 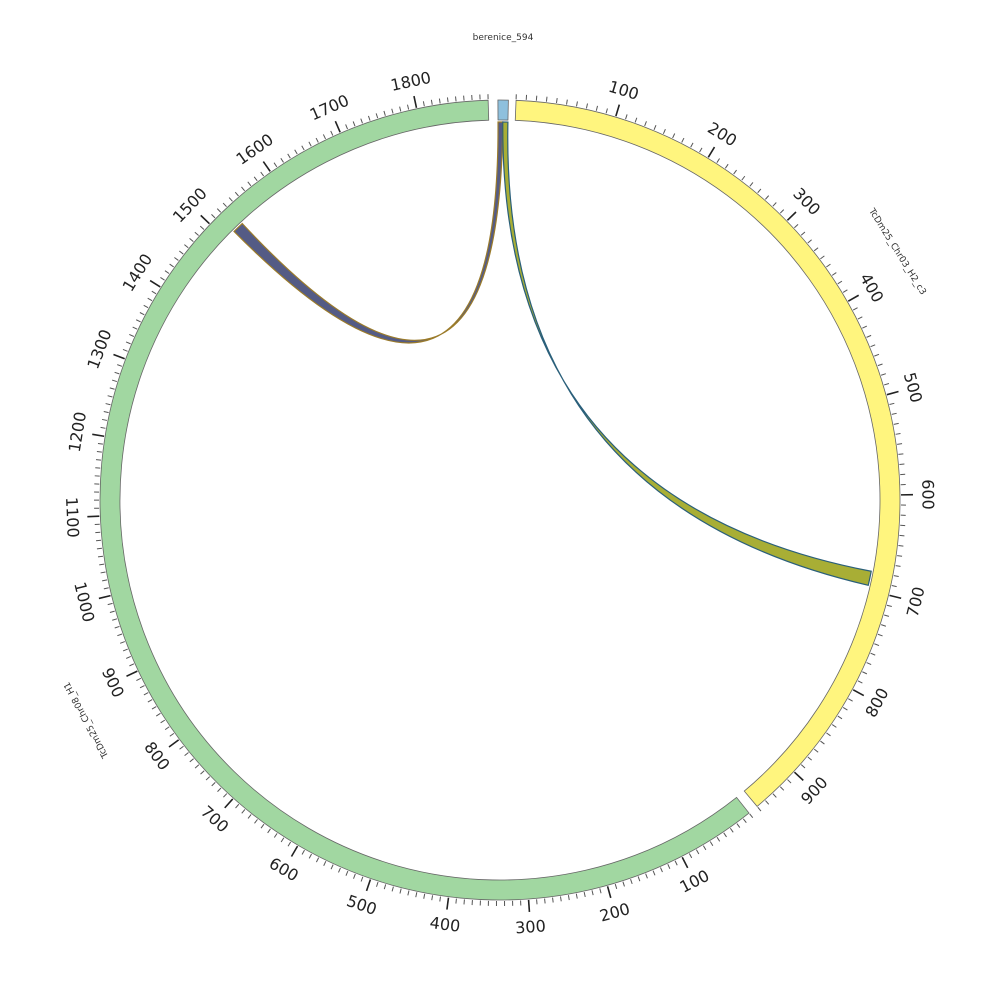 I want to click on tick-label-chr08: 1700, so click(x=329, y=108).